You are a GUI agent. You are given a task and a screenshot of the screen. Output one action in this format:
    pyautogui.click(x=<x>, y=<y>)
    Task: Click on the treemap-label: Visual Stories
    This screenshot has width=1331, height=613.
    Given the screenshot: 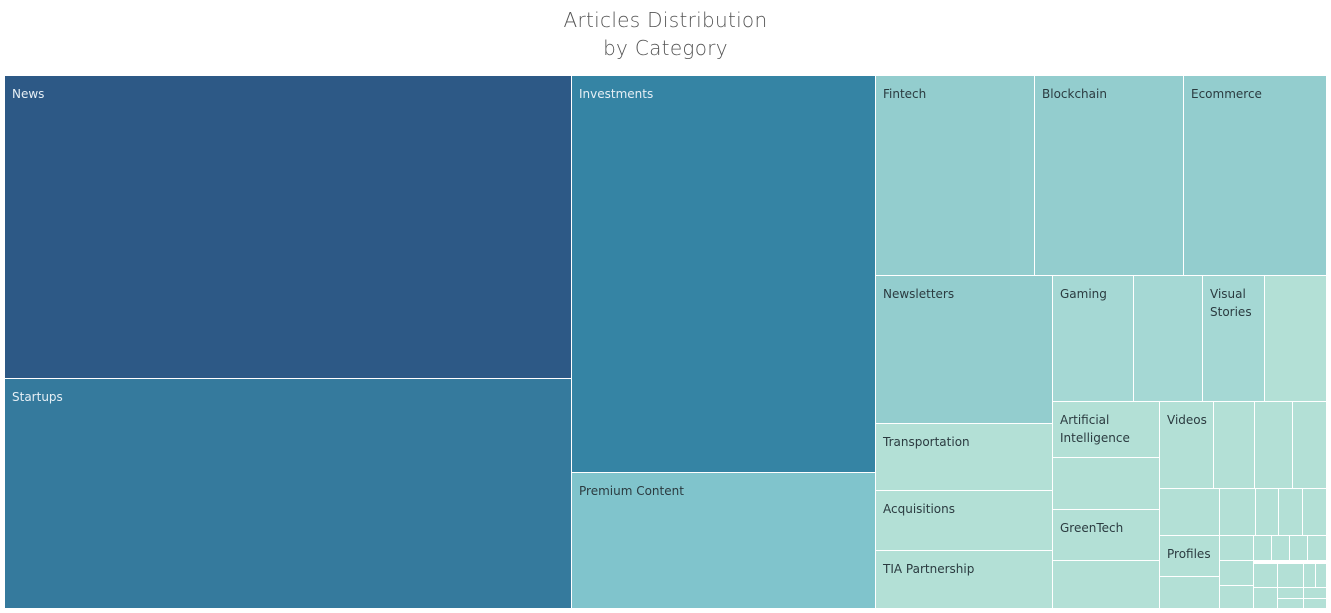 What is the action you would take?
    pyautogui.click(x=1231, y=303)
    